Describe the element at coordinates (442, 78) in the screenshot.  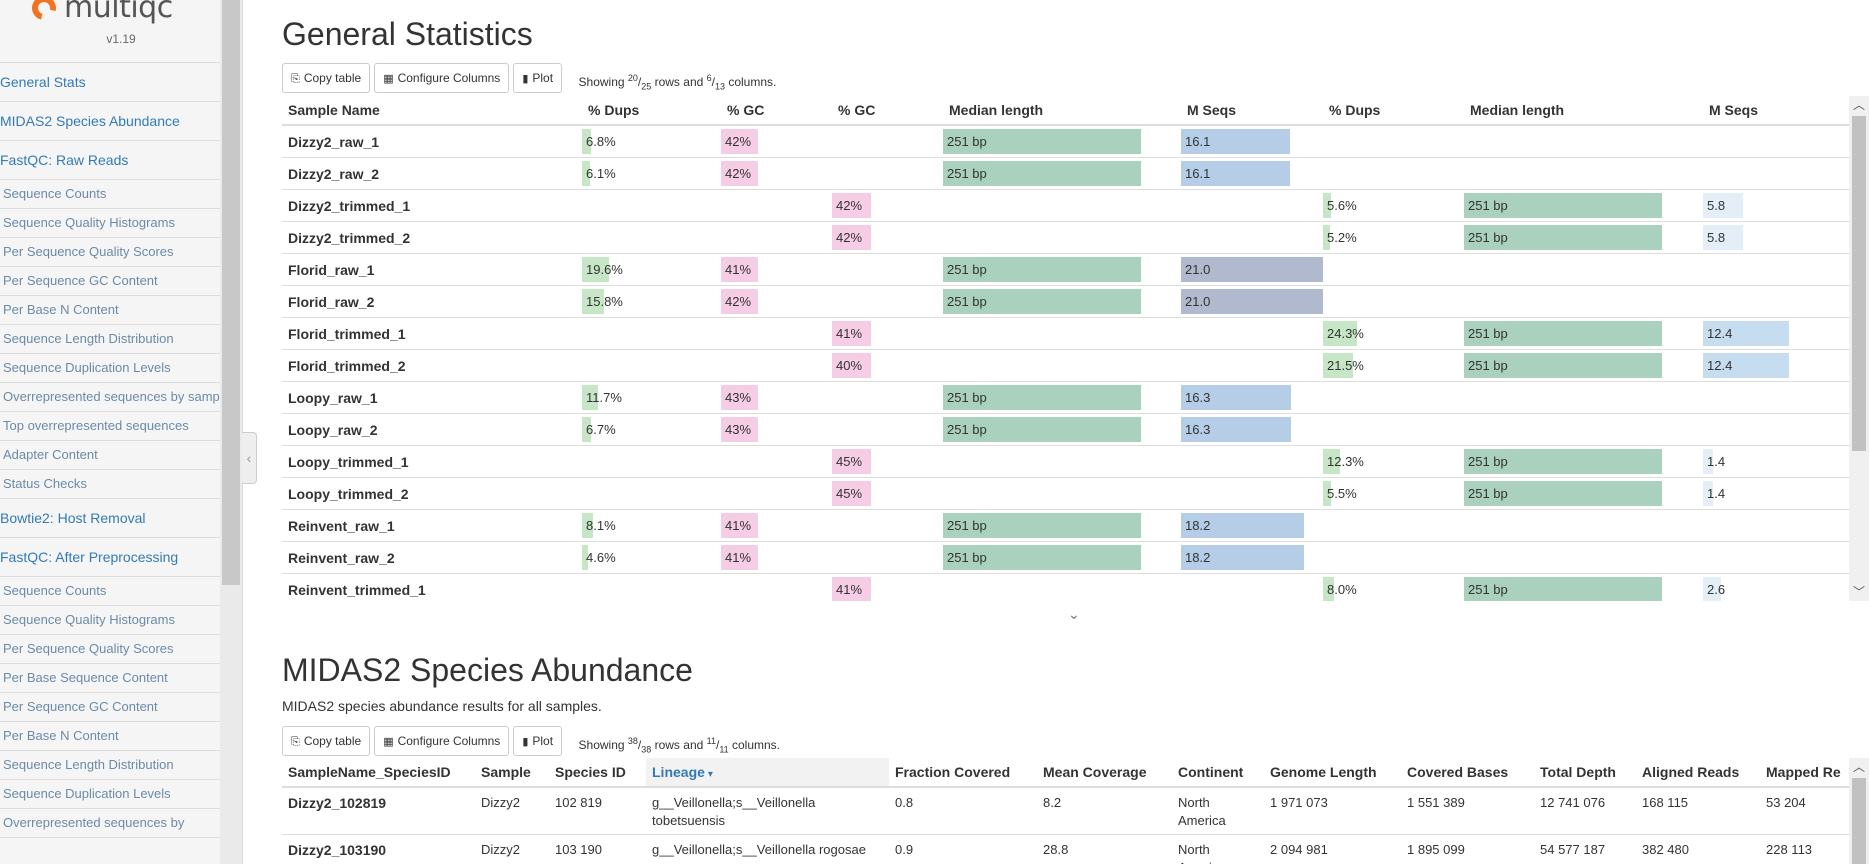
I see `configure-columns-button: ▦ Configure Columns` at that location.